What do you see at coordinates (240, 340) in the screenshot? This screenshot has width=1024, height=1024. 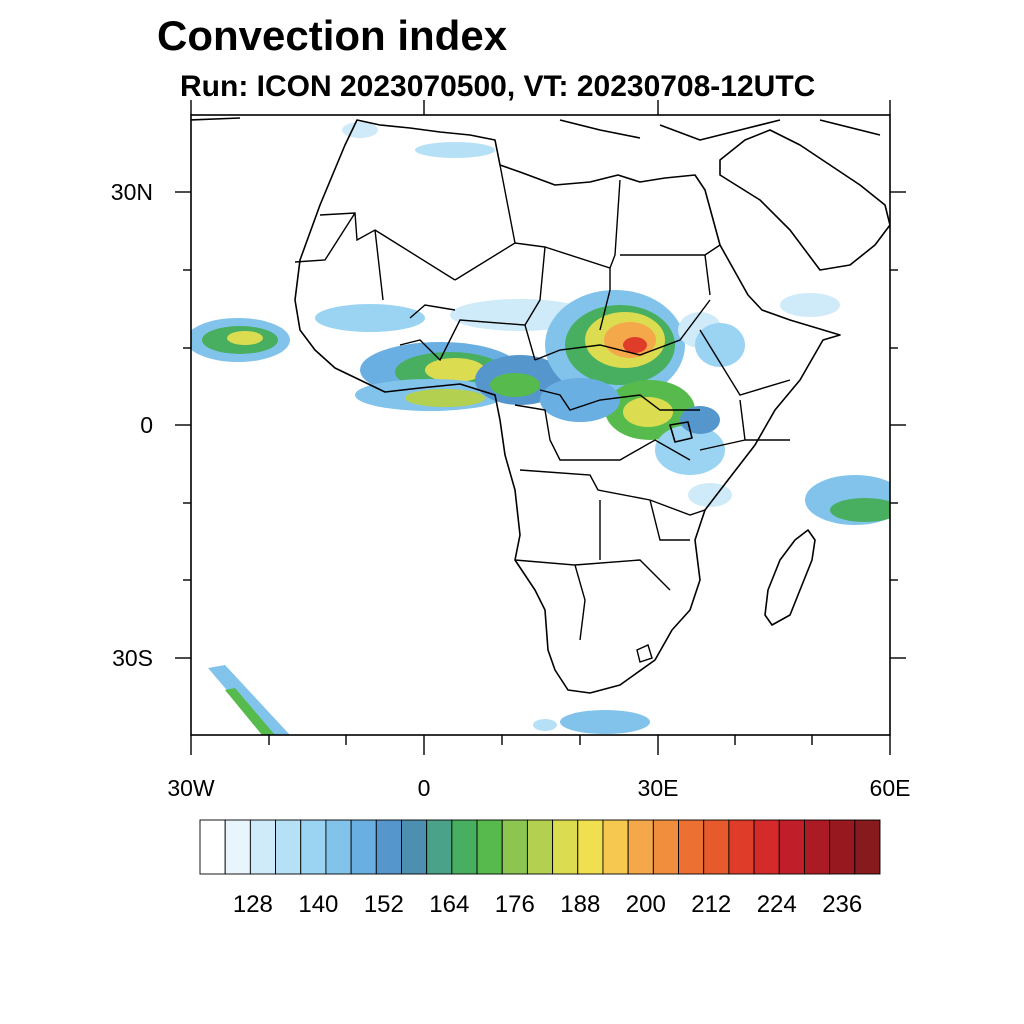 I see `atlantic-convection-north` at bounding box center [240, 340].